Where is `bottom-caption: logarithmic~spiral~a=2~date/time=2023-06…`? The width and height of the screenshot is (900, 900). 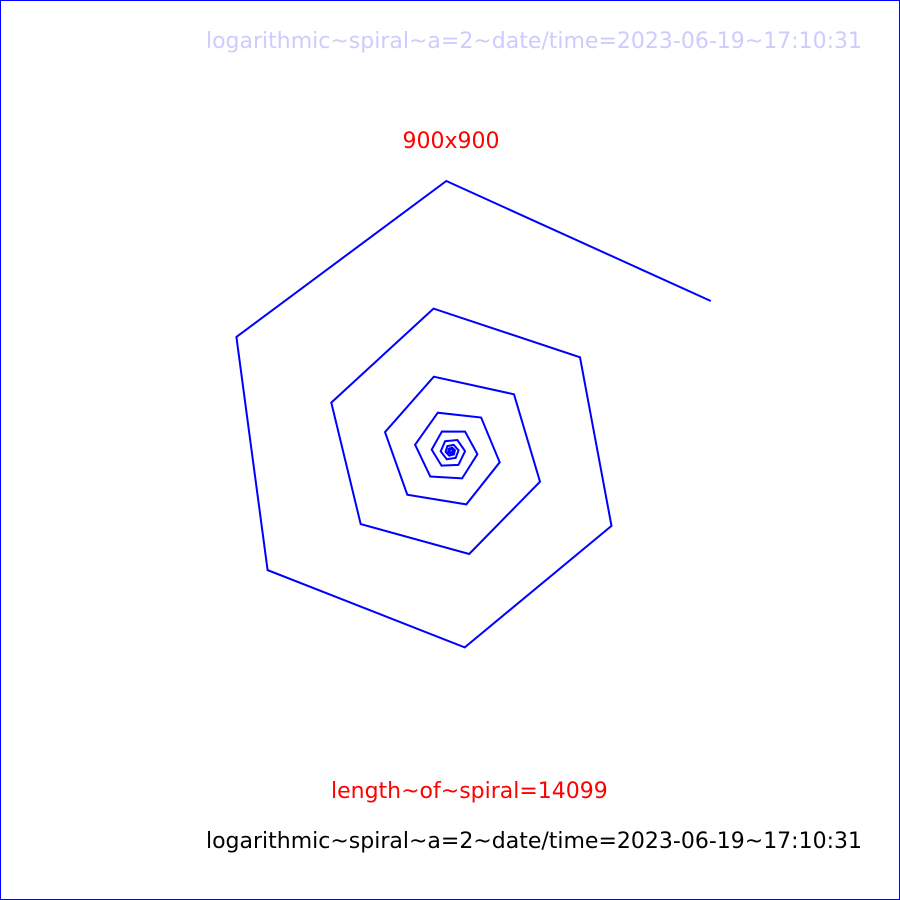 bottom-caption: logarithmic~spiral~a=2~date/time=2023-06… is located at coordinates (533, 841).